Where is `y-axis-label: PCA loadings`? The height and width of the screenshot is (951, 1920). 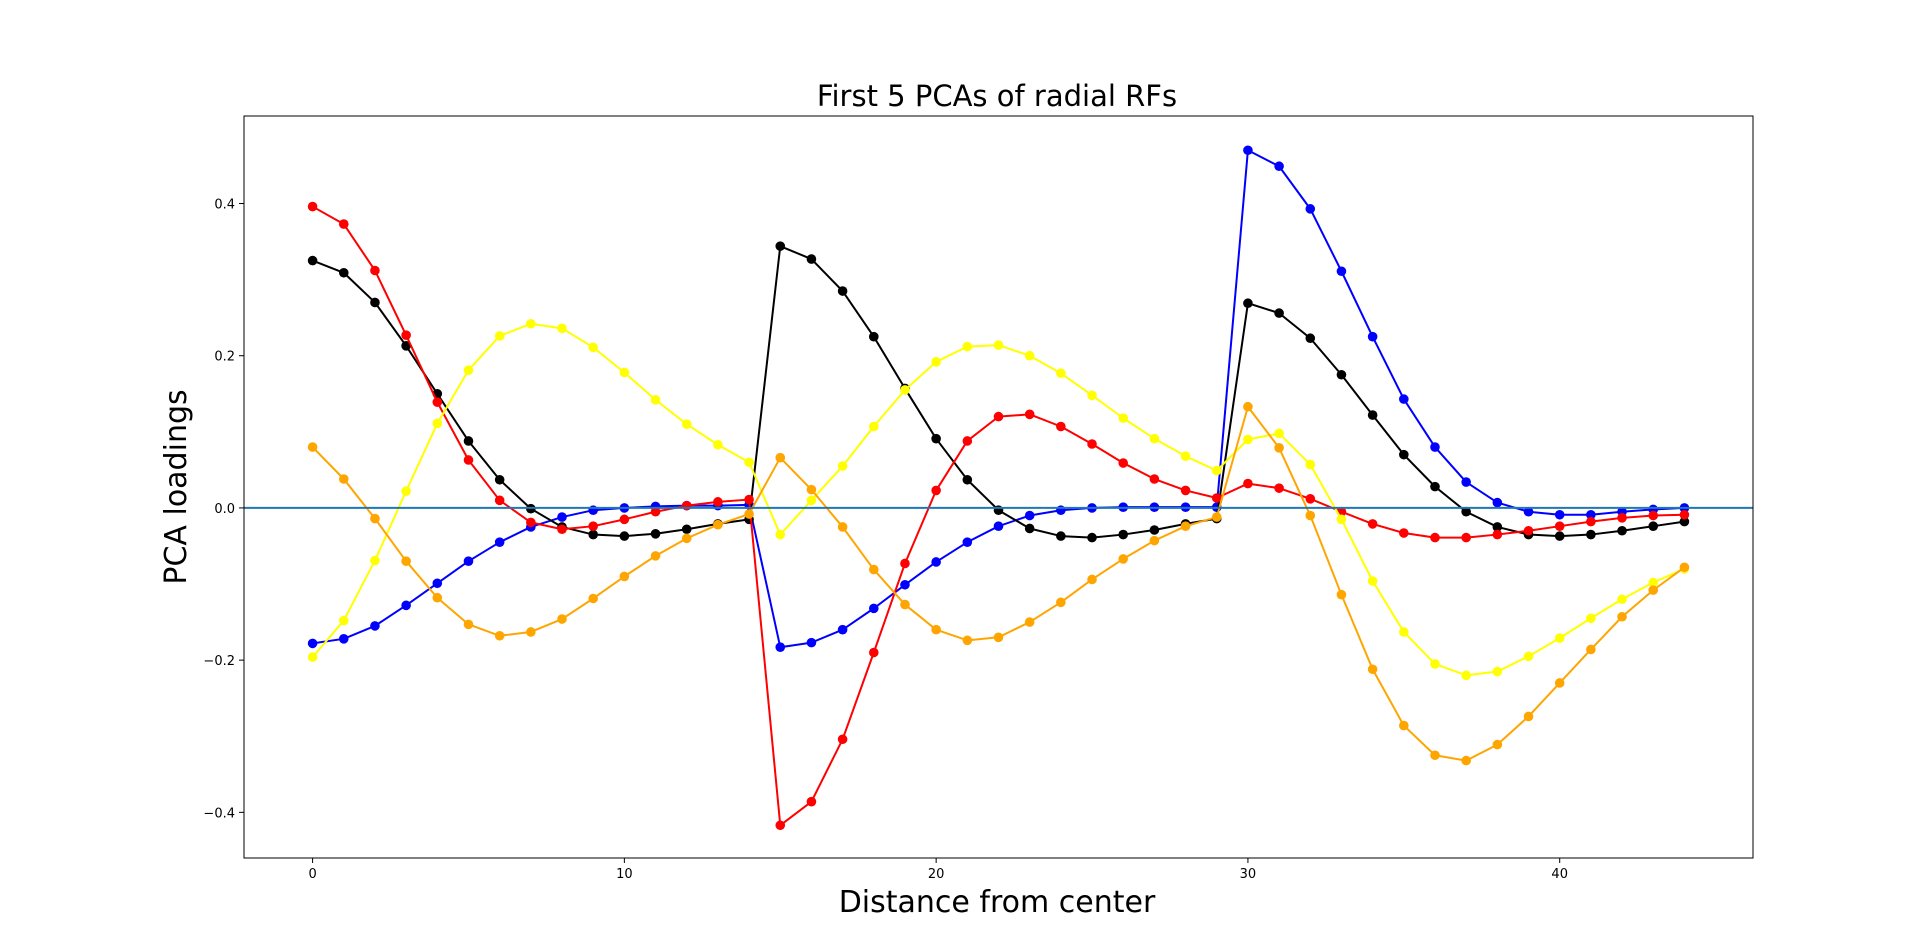
y-axis-label: PCA loadings is located at coordinates (176, 486).